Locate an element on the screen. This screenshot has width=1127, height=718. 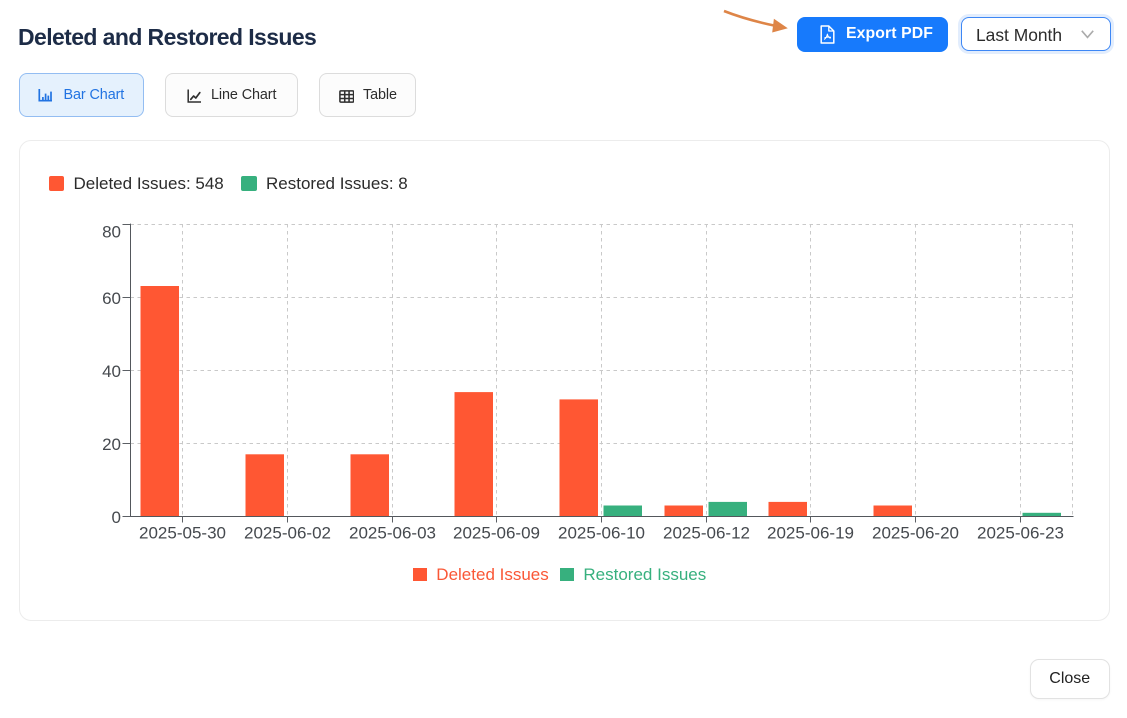
svg-text: 2025-06-23 is located at coordinates (1020, 533).